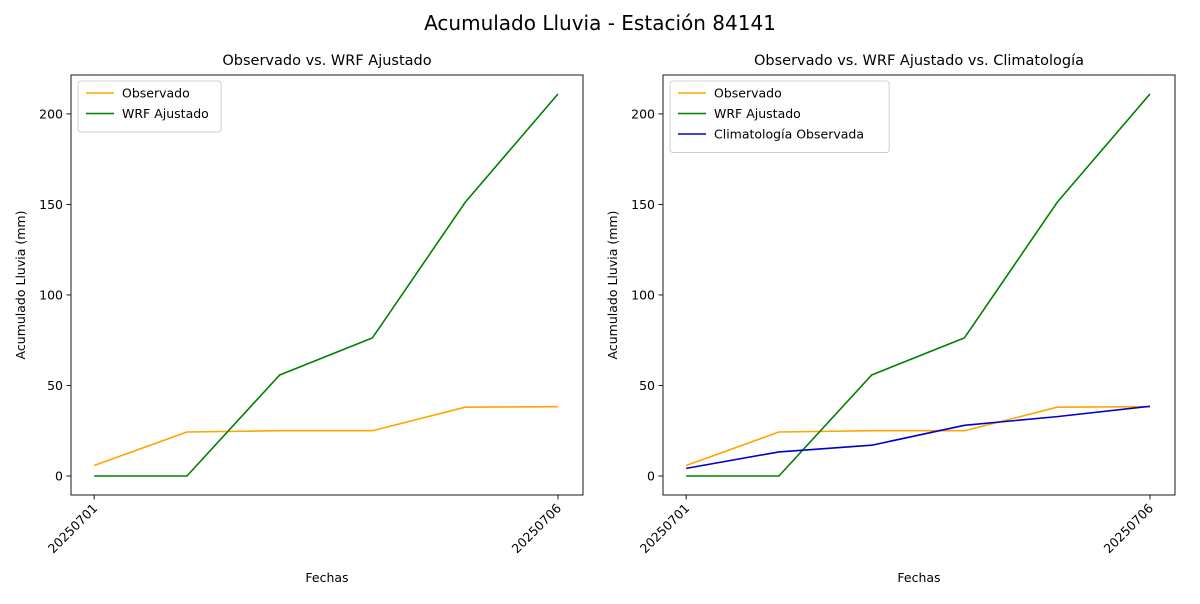 The height and width of the screenshot is (604, 1200). I want to click on legend-label: Climatología Observada, so click(789, 134).